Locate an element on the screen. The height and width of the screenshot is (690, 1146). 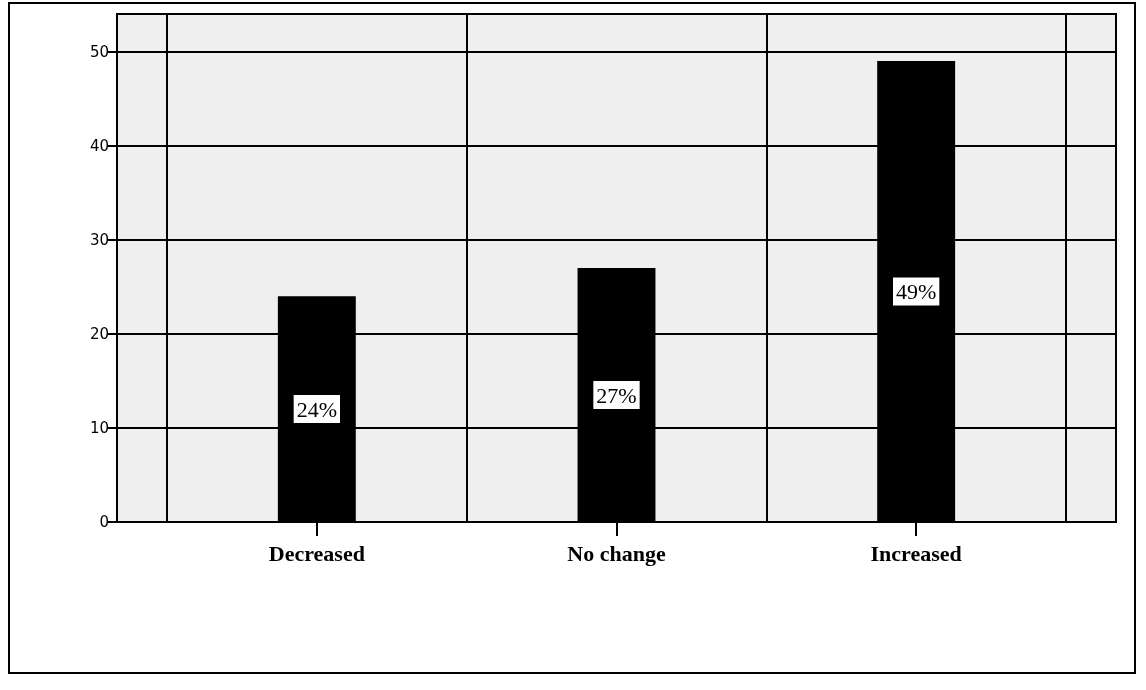
y-tick-label: 20 is located at coordinates (99, 333).